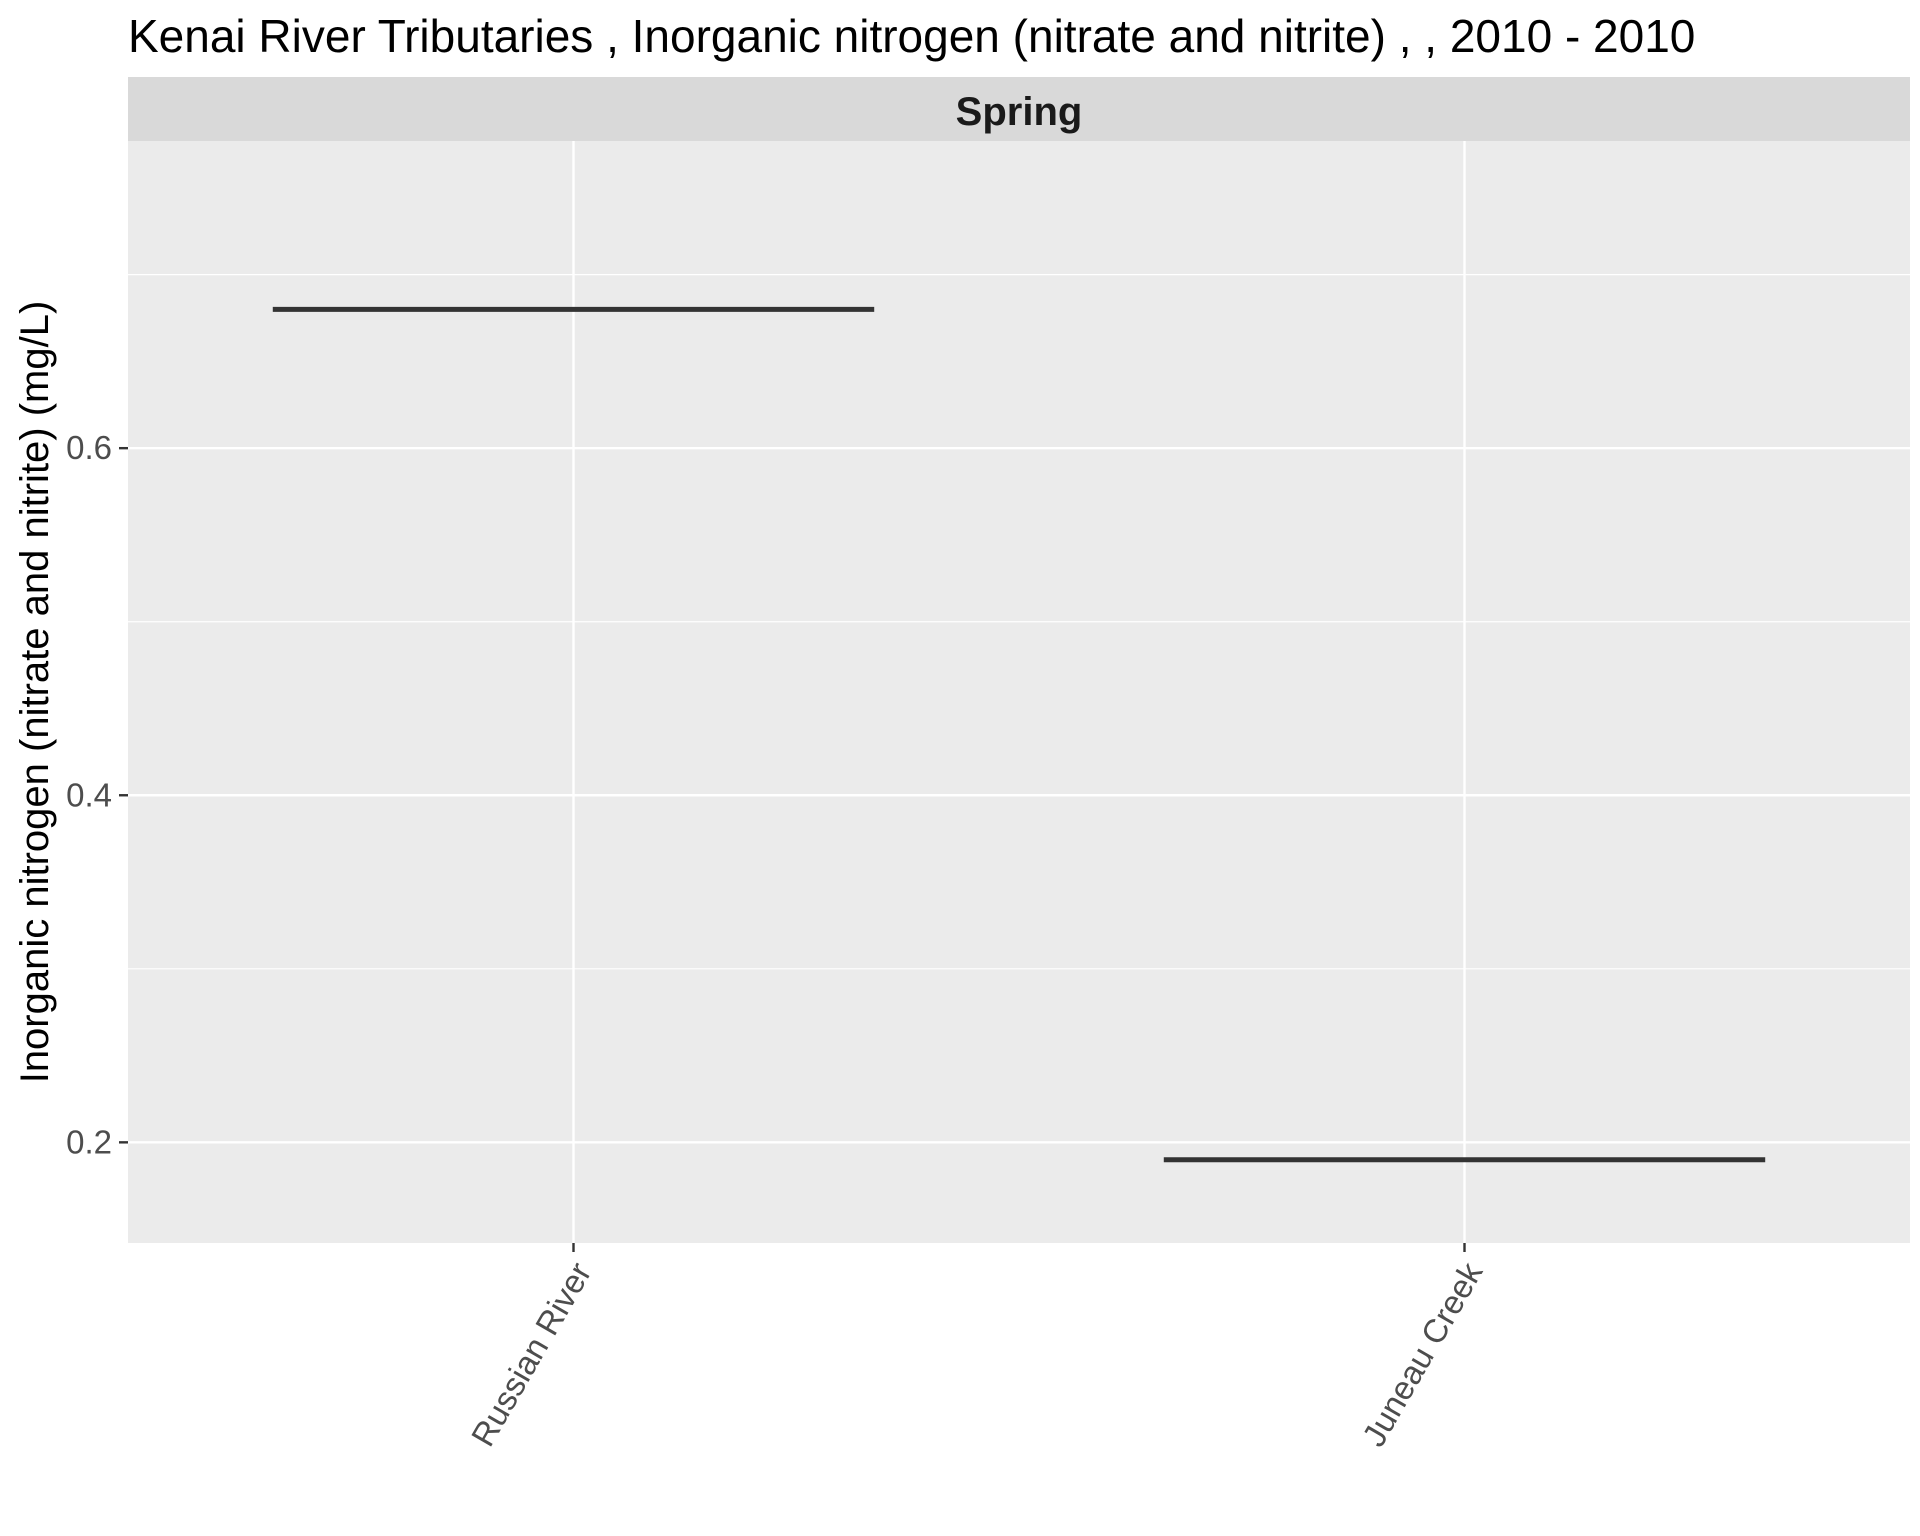 The height and width of the screenshot is (1536, 1920). Describe the element at coordinates (531, 1354) in the screenshot. I see `x-tick-label: Russian River` at that location.